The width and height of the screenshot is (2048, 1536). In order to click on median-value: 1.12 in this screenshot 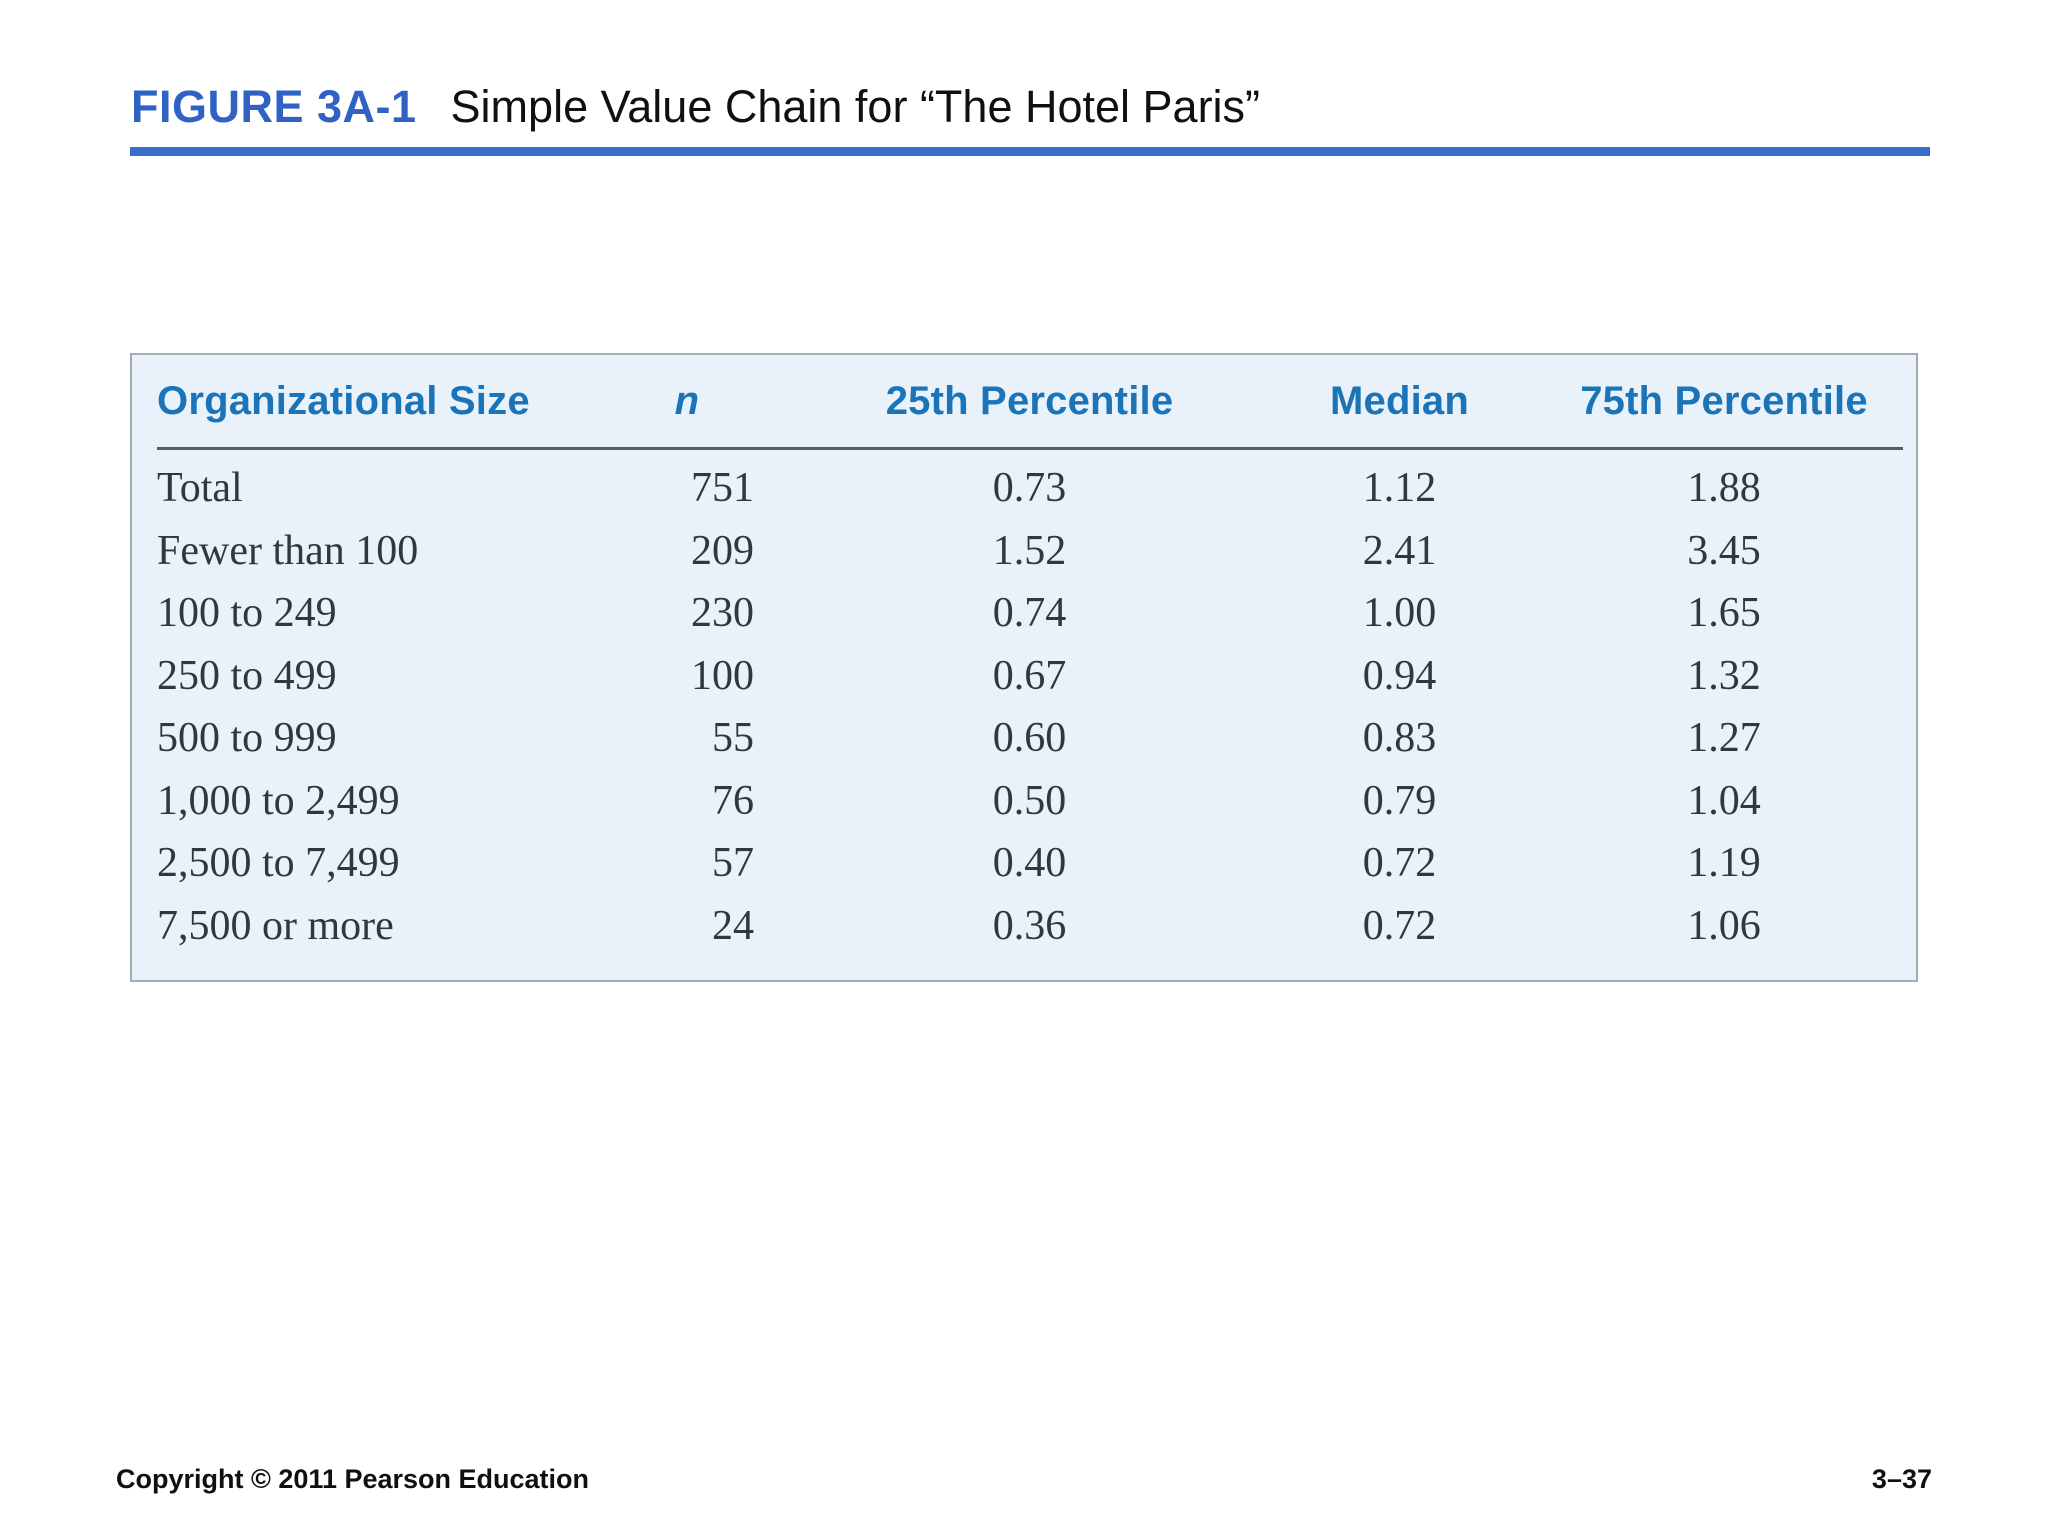, I will do `click(1399, 488)`.